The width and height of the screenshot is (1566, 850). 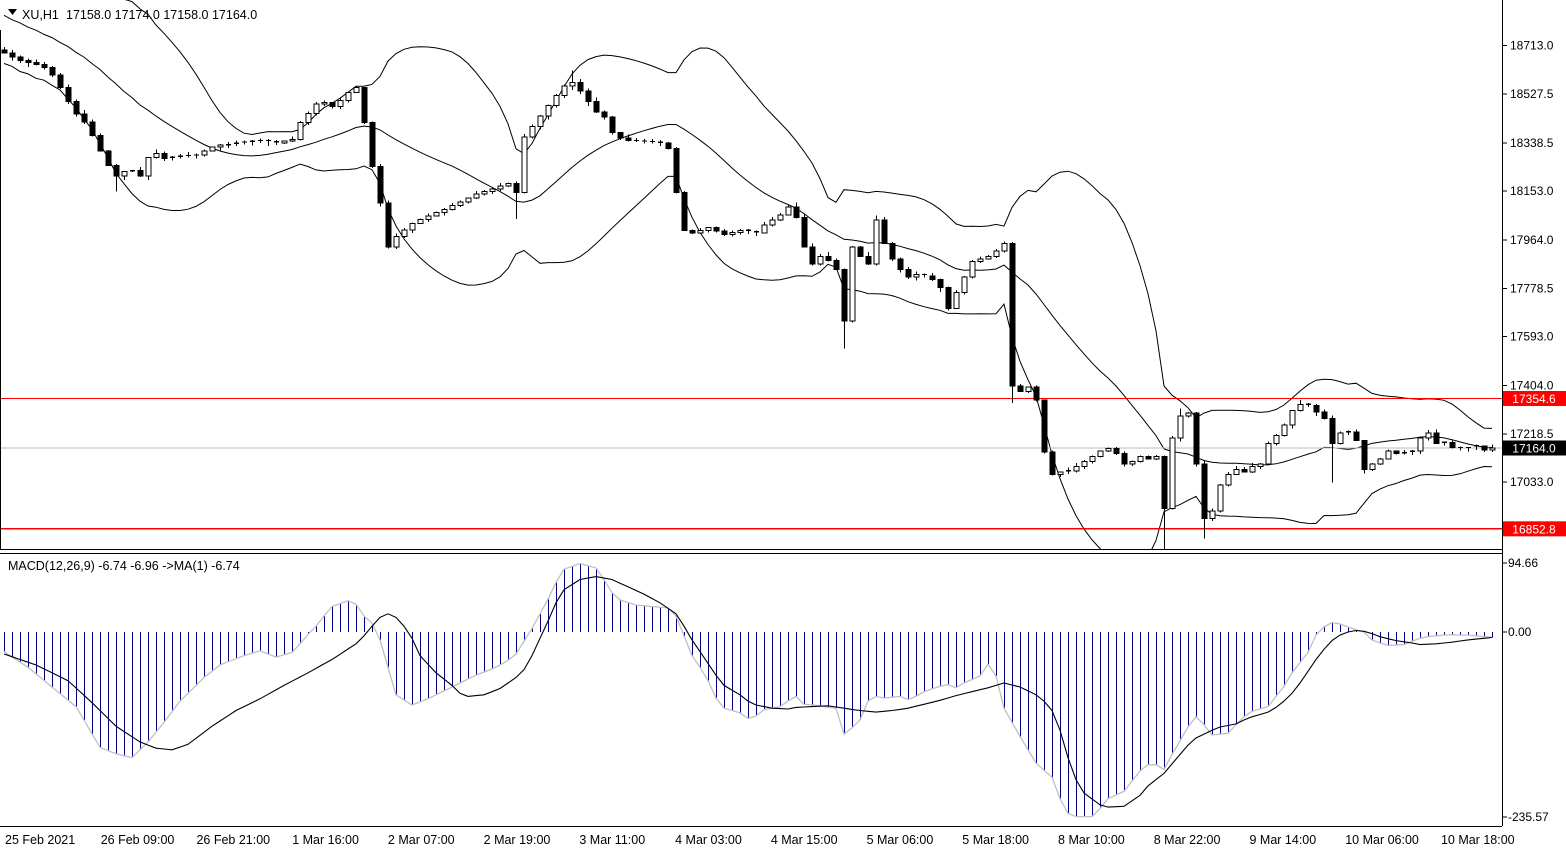 What do you see at coordinates (124, 566) in the screenshot?
I see `macd-indicator-label: MACD(12,26,9) -6.74 -6.96 ->MA(1) -6.74` at bounding box center [124, 566].